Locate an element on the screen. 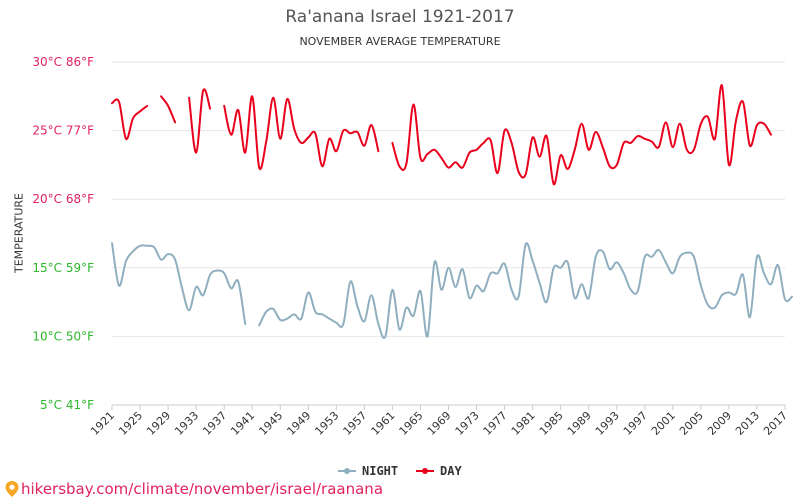  chart-title: Ra'anana Israel 1921-2017 is located at coordinates (400, 17).